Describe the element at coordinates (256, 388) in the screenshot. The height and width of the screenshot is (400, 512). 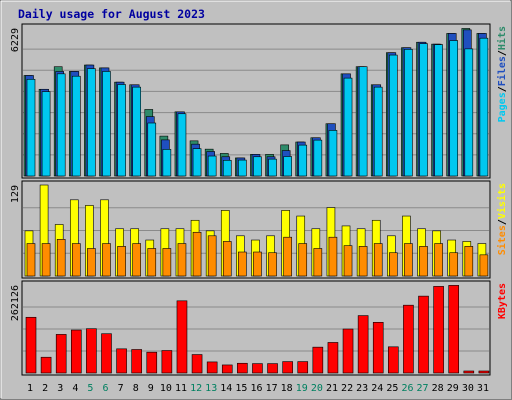
I see `x-tick-label-day-16: 16` at that location.